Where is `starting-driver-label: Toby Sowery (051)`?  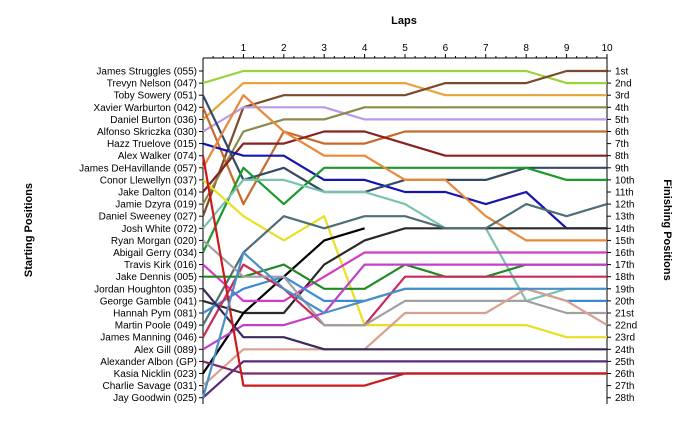 starting-driver-label: Toby Sowery (051) is located at coordinates (155, 96).